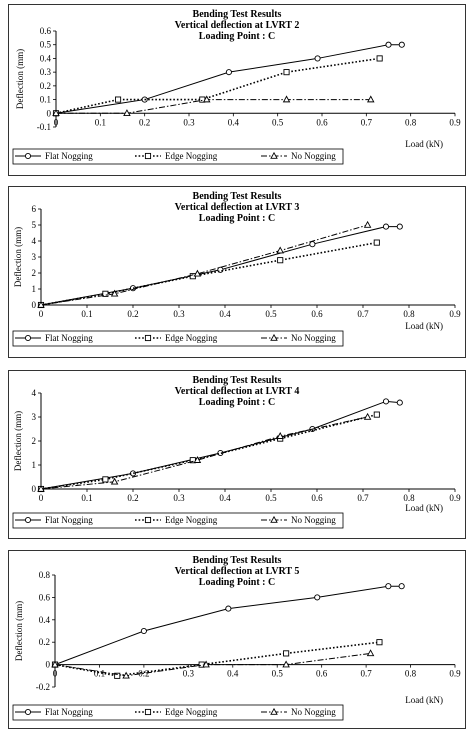 The image size is (474, 733). Describe the element at coordinates (237, 571) in the screenshot. I see `chart-subtitle: Vertical deflection at LVRT 5` at that location.